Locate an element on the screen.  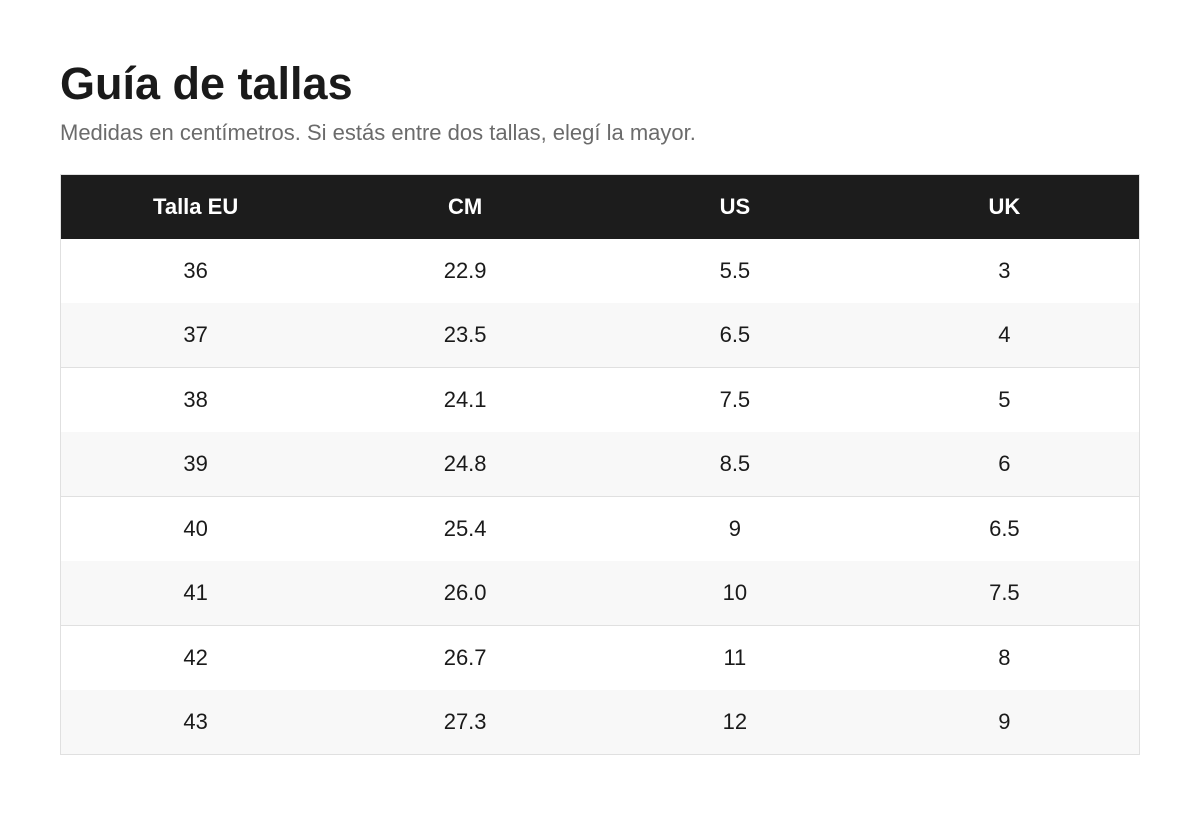
cell-talla-eu: 40 is located at coordinates (195, 528).